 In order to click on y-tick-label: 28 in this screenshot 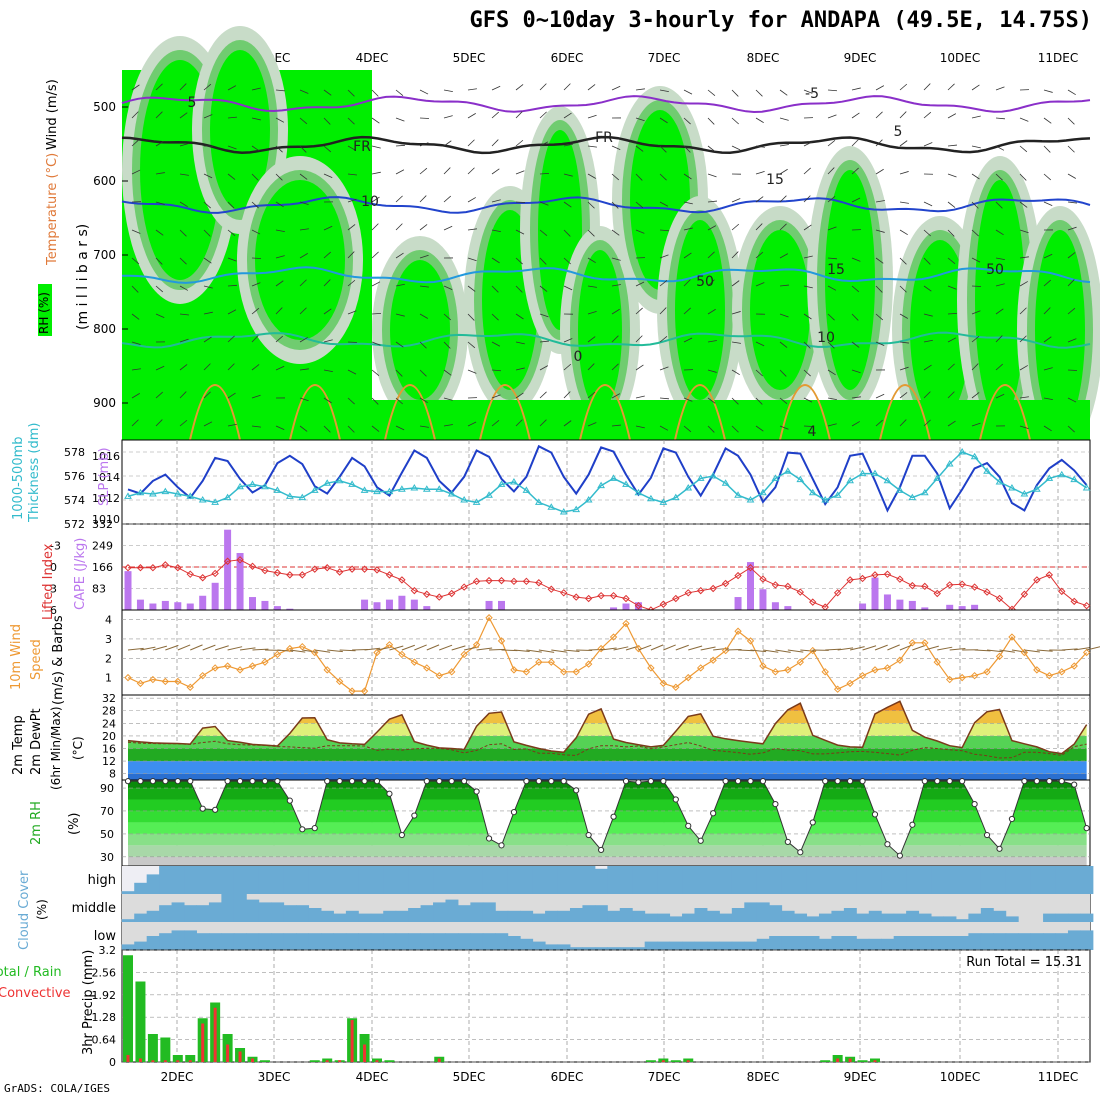, I will do `click(109, 711)`.